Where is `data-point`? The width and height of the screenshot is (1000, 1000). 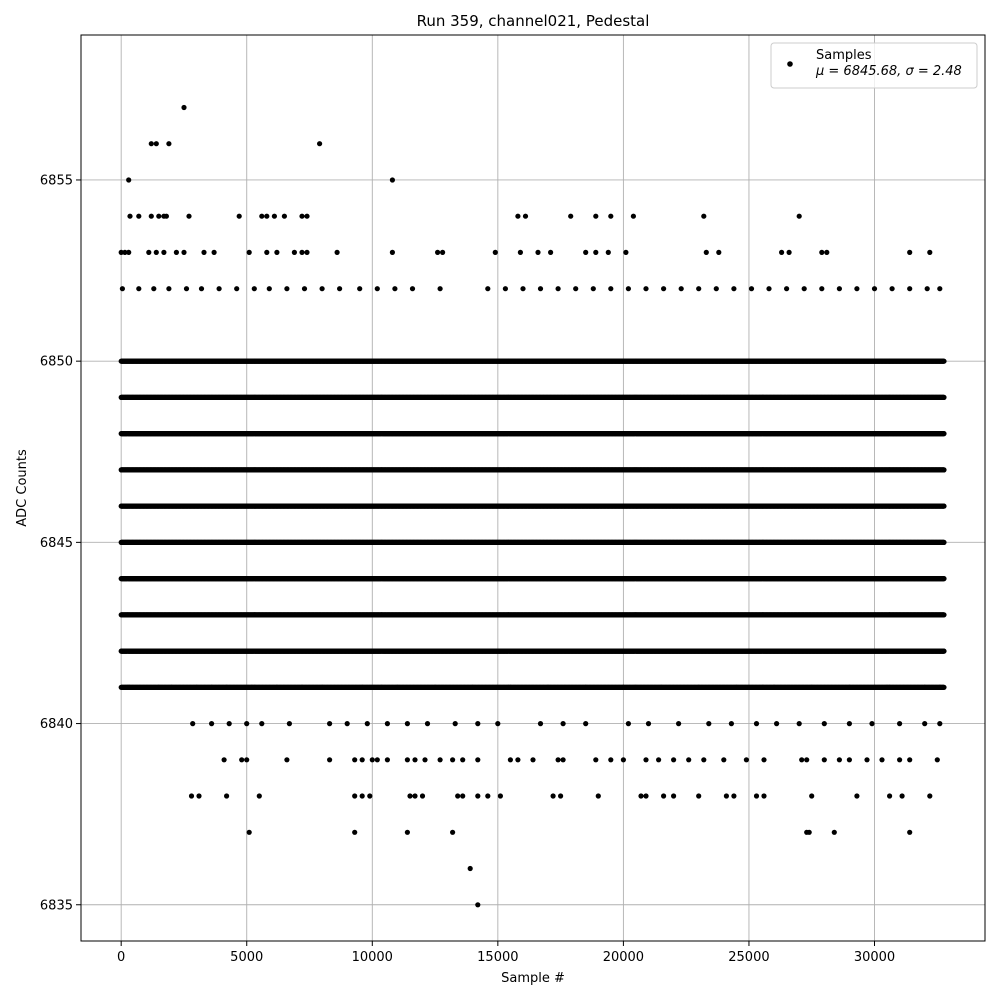
data-point is located at coordinates (944, 651).